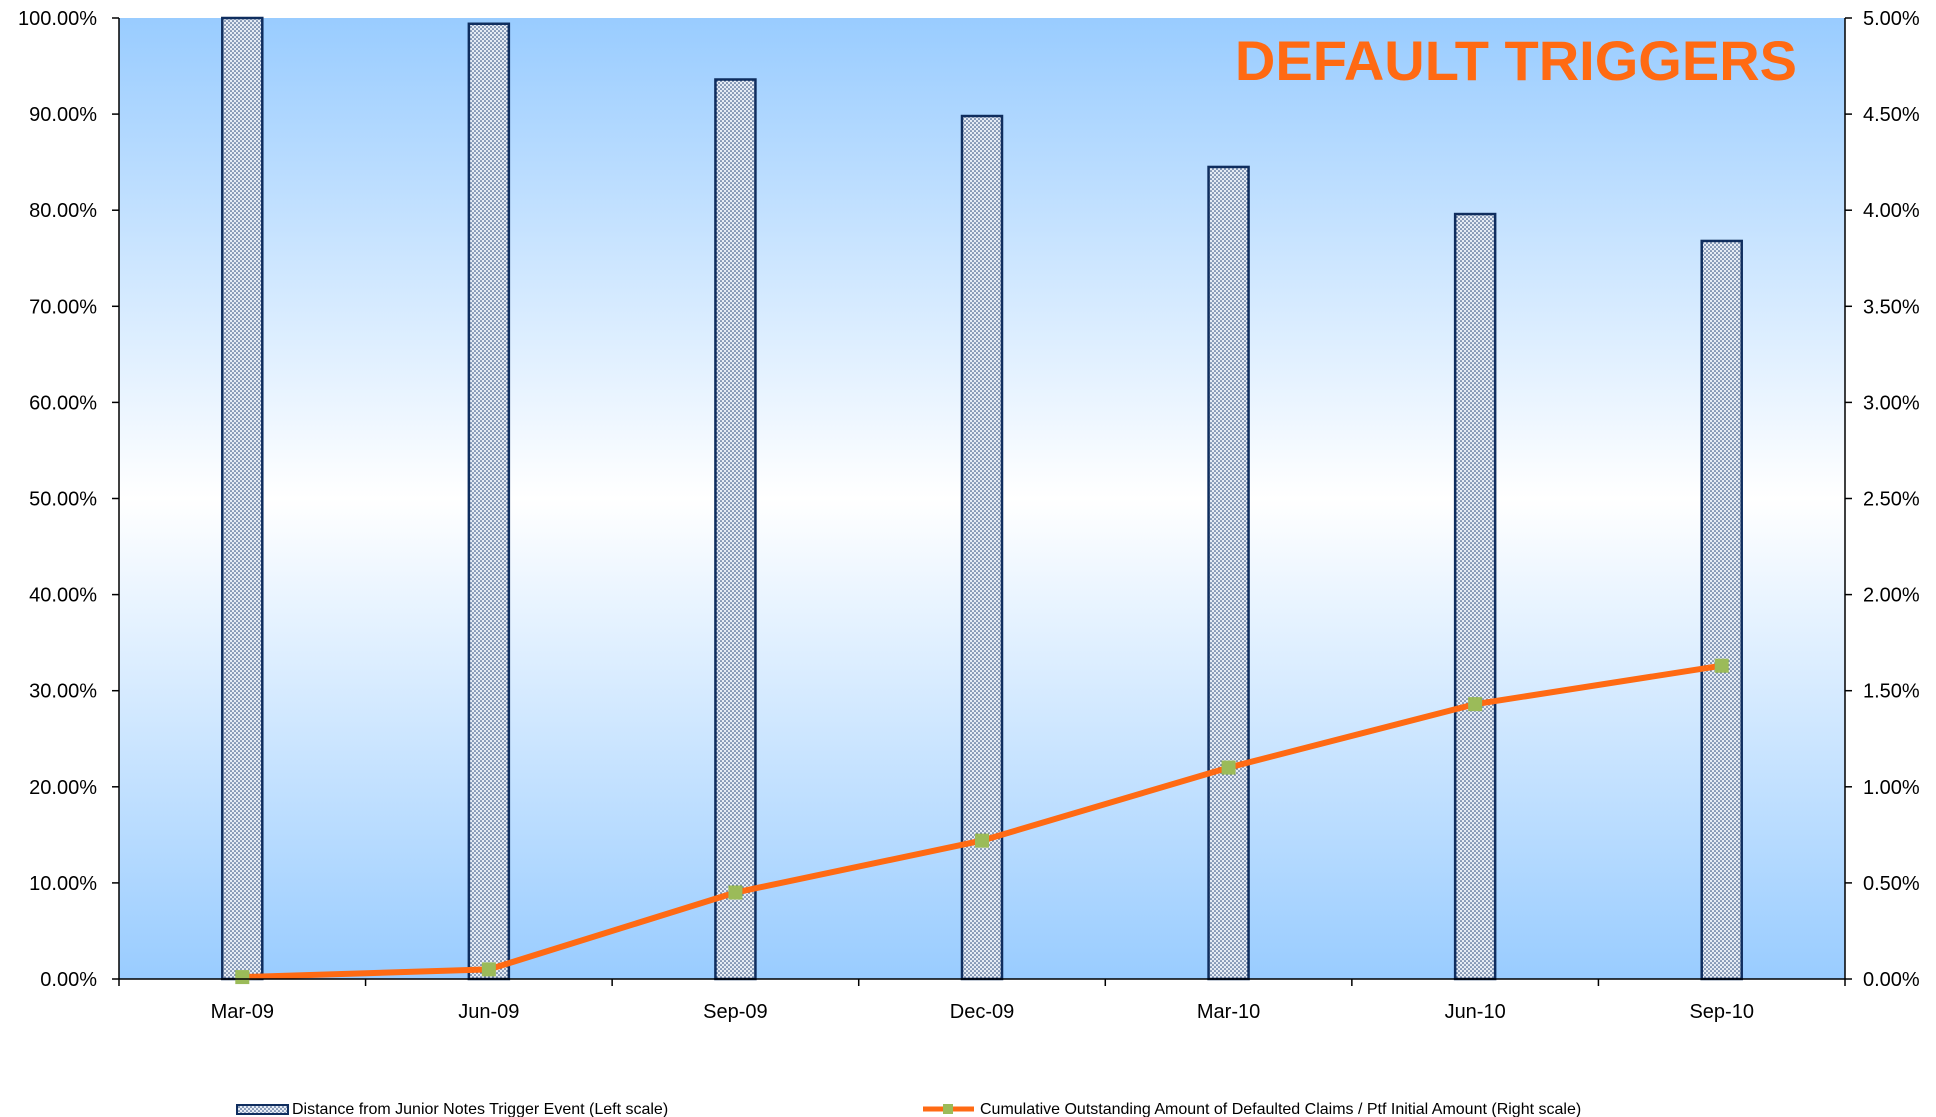 This screenshot has width=1936, height=1117. I want to click on left-tick-label: 0.00%, so click(68, 980).